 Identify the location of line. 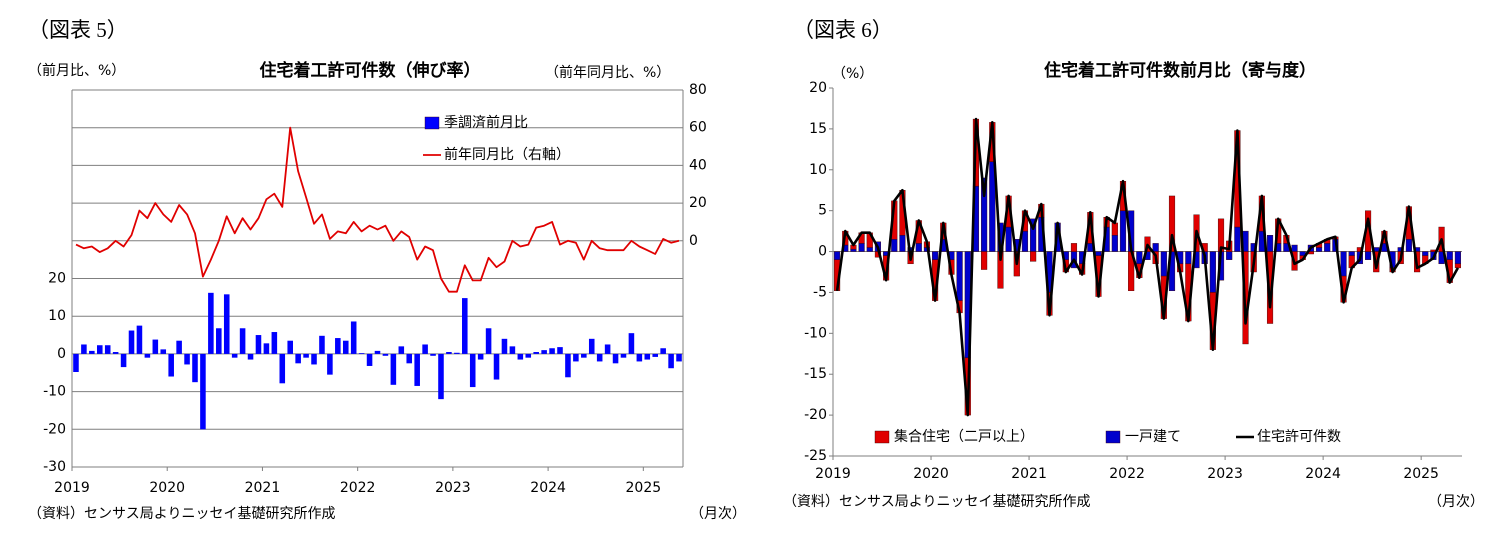
(377, 209).